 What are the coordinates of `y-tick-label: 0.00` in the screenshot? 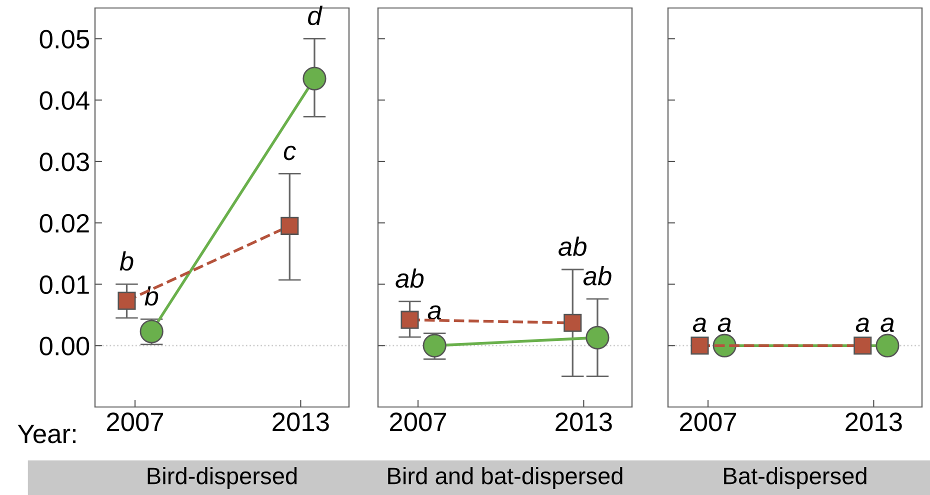 It's located at (65, 346).